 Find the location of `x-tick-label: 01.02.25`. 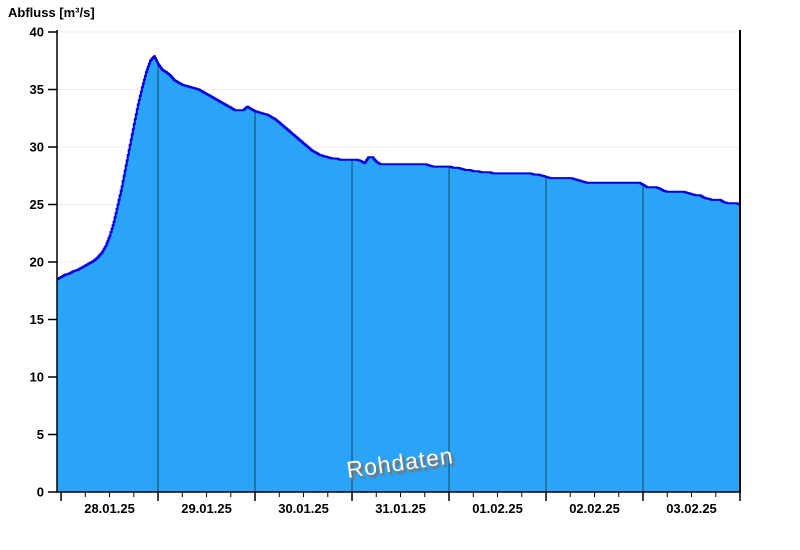

x-tick-label: 01.02.25 is located at coordinates (497, 508).